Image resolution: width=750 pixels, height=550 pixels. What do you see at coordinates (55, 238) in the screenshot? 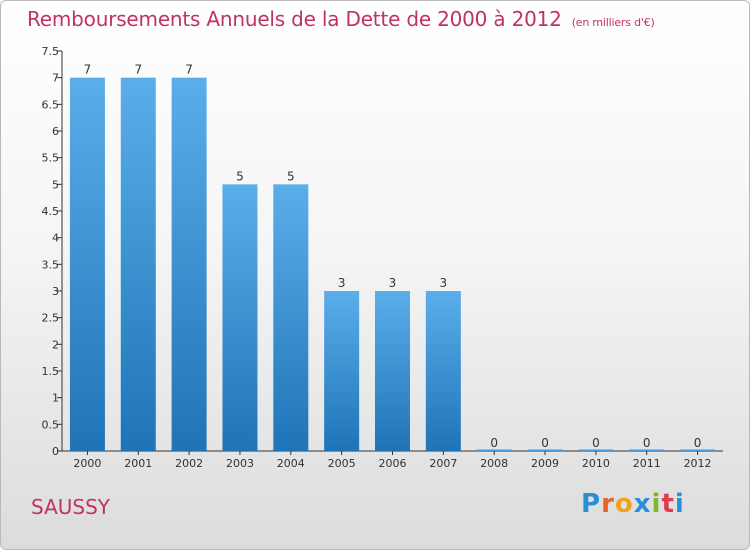
I see `y-tick-label: 4` at bounding box center [55, 238].